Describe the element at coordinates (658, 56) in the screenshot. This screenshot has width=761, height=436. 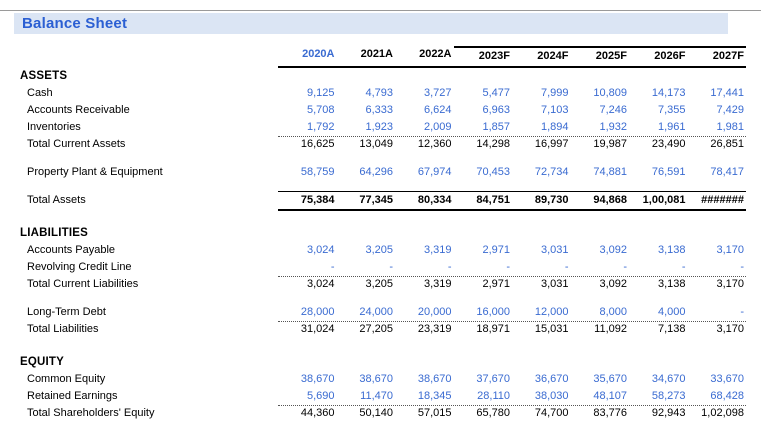
I see `column-header-2026f: 2026F` at that location.